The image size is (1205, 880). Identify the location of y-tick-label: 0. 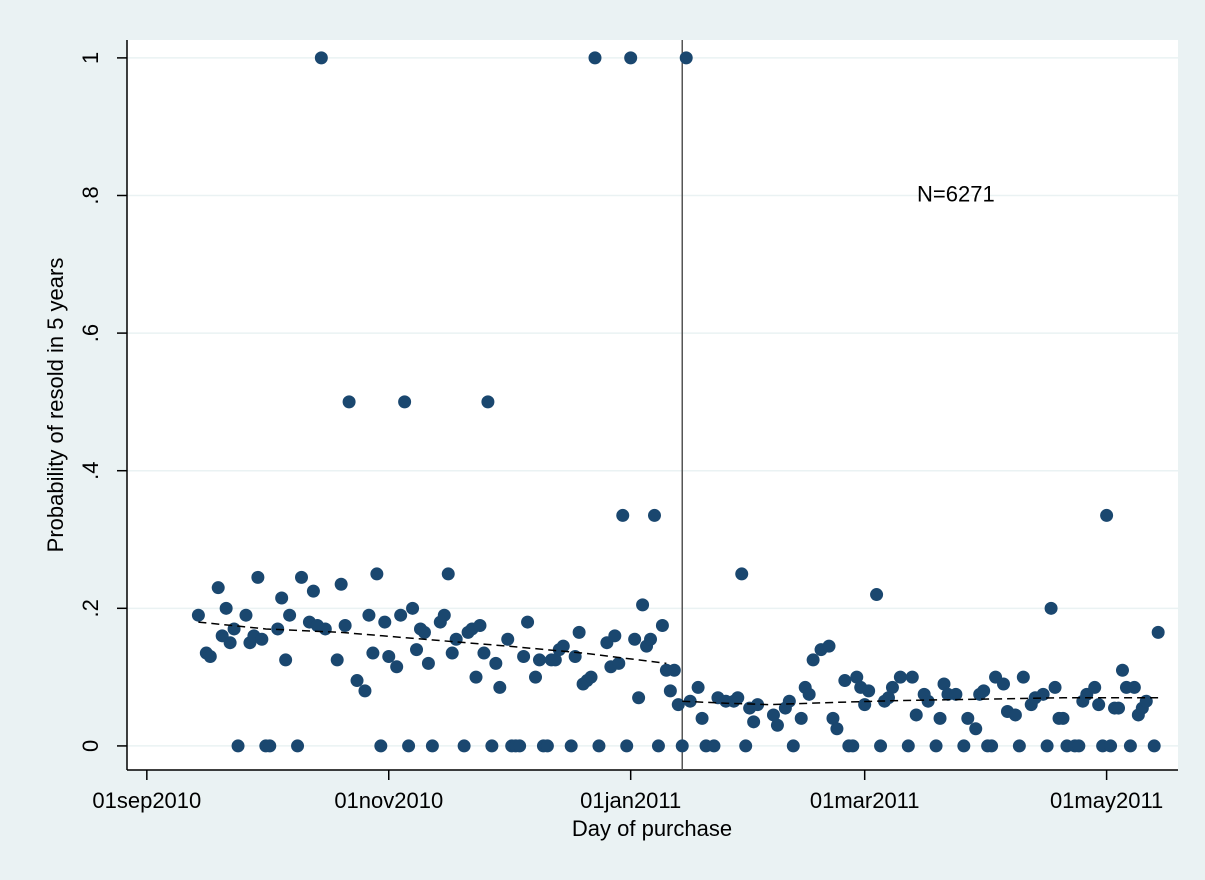
(90, 746).